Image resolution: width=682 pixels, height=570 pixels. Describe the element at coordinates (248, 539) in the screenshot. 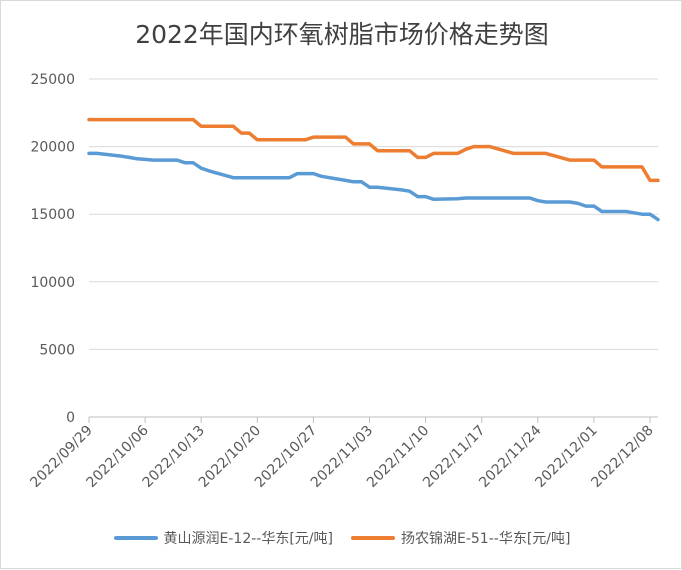

I see `legend-label-series-1: 黄山源润E-12--华东[元/吨]` at that location.